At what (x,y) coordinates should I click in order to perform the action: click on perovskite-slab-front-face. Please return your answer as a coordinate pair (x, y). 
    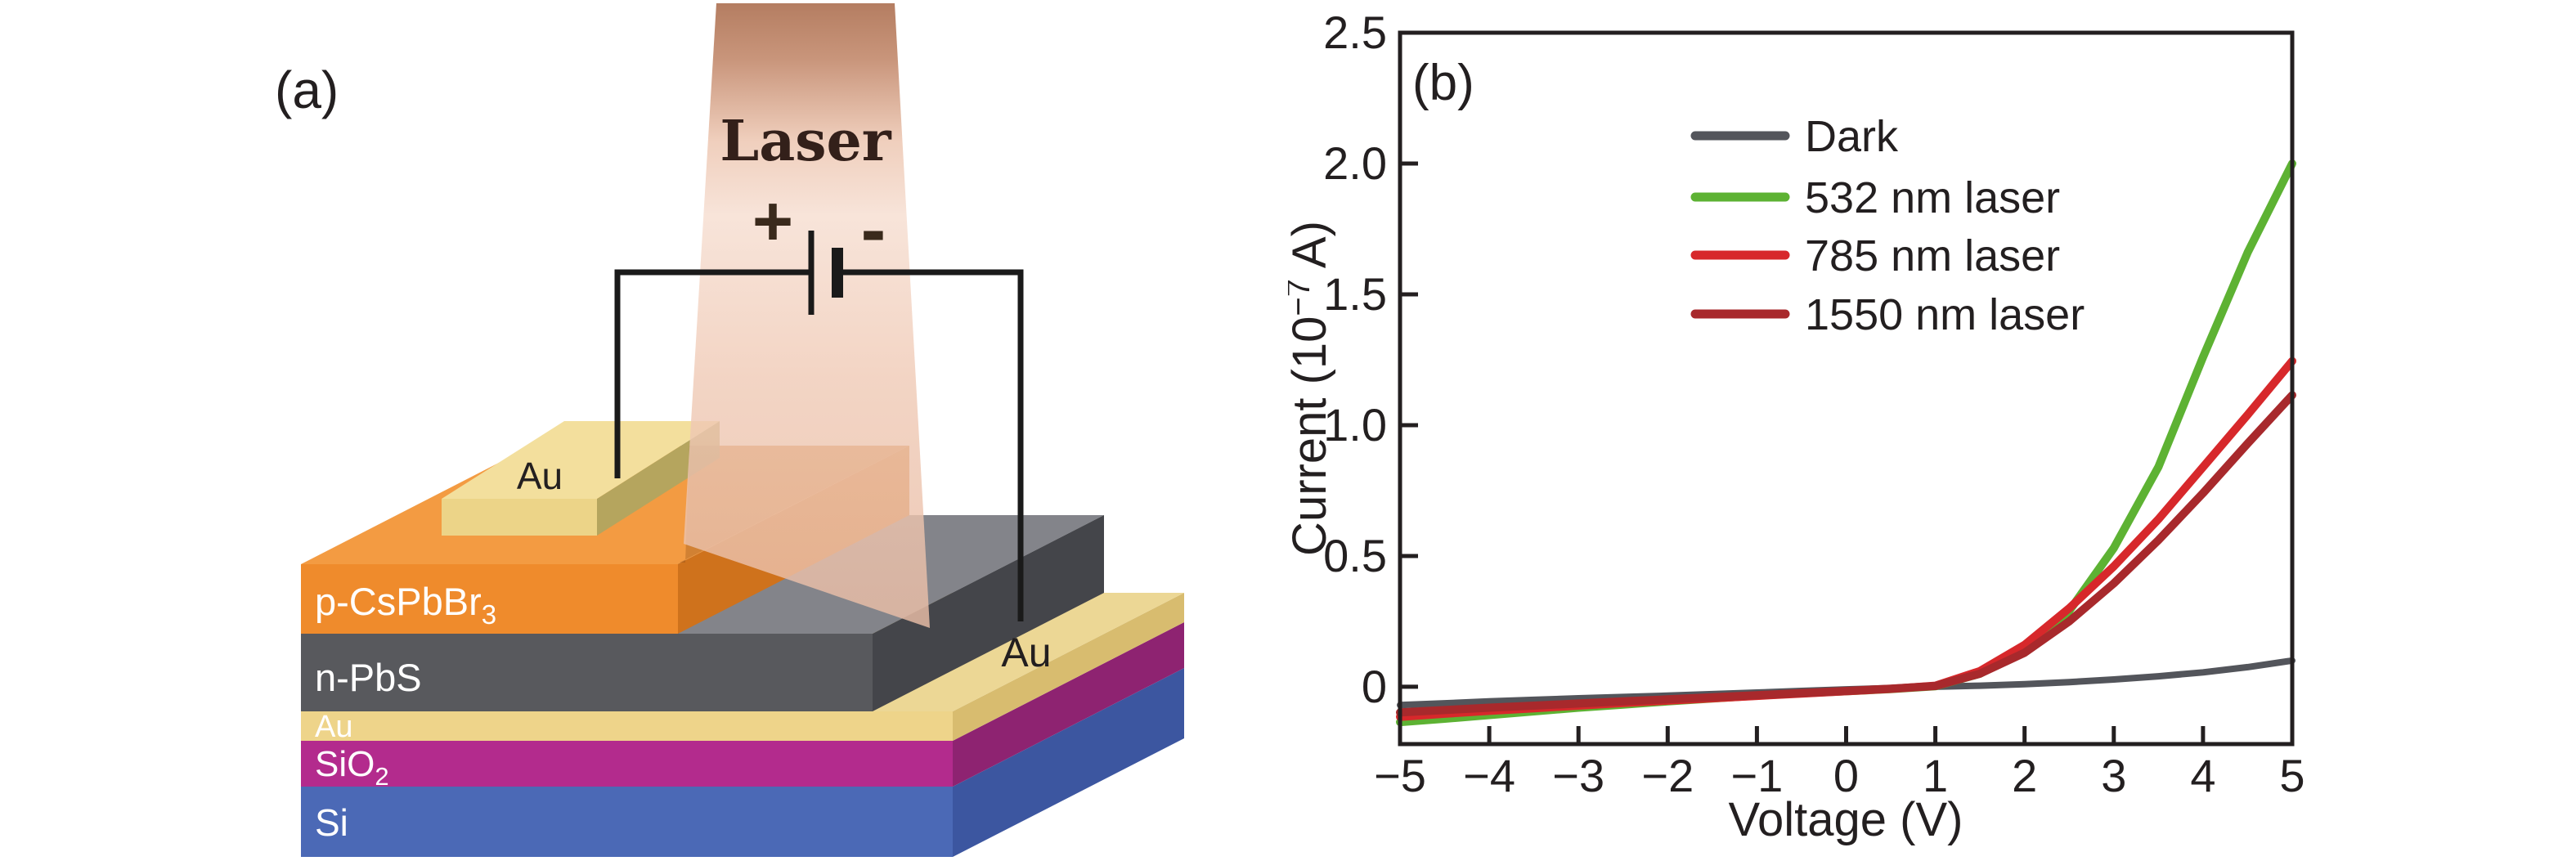
    Looking at the image, I should click on (489, 599).